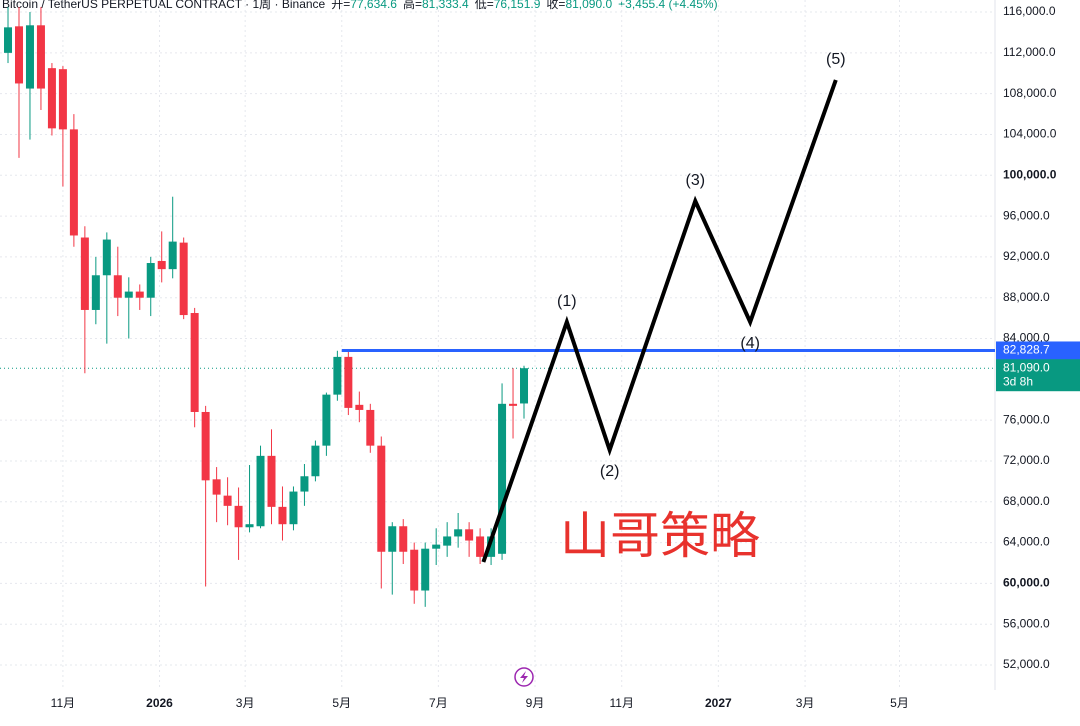 Image resolution: width=1080 pixels, height=726 pixels. Describe the element at coordinates (1026, 583) in the screenshot. I see `y-tick-label: 60,000.0` at that location.